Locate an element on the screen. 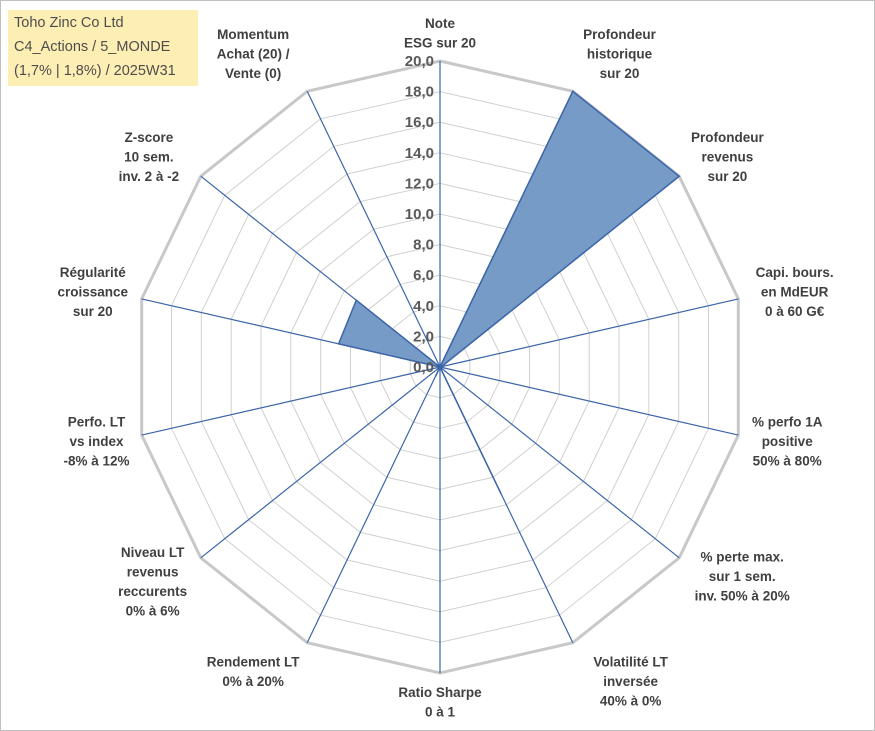 The height and width of the screenshot is (731, 875). tick-label-8: 16,0 is located at coordinates (419, 122).